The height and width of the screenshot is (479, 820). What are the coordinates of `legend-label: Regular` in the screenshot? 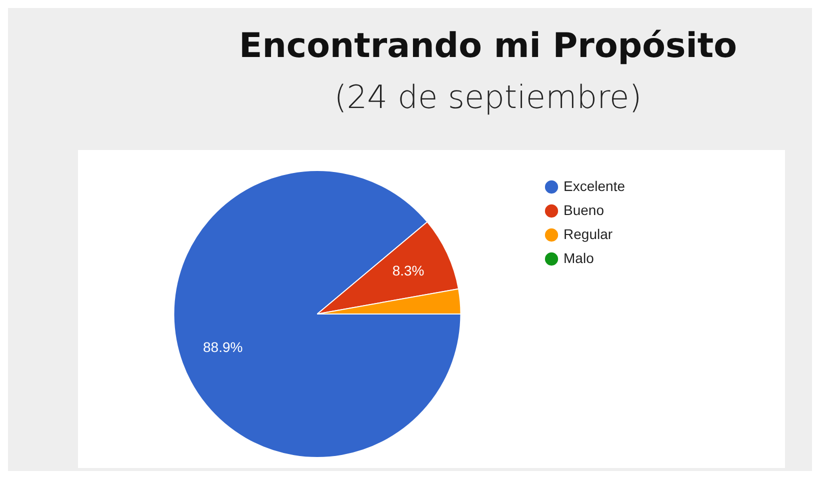 It's located at (588, 234).